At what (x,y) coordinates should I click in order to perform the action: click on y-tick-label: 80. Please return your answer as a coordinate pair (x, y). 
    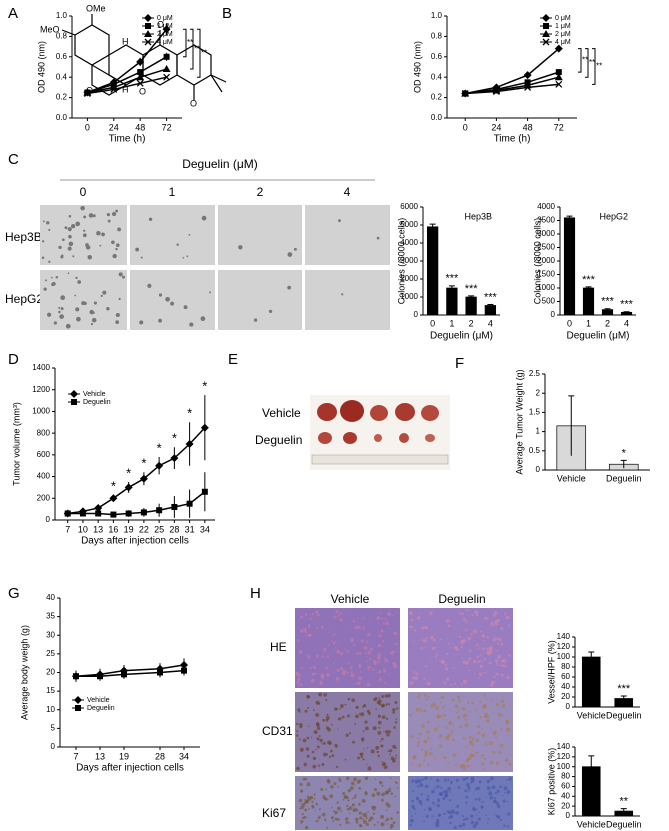
    Looking at the image, I should click on (565, 776).